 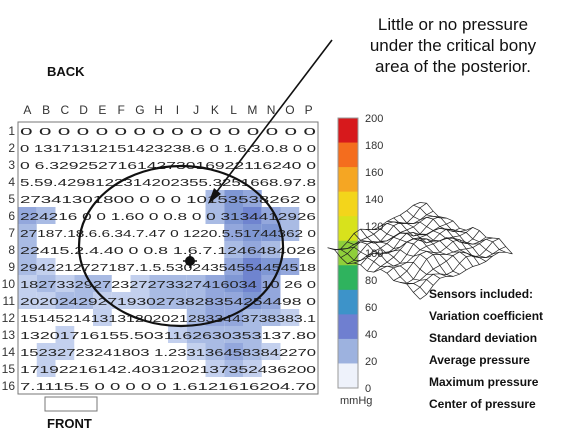 What do you see at coordinates (65, 110) in the screenshot?
I see `column-header: C` at bounding box center [65, 110].